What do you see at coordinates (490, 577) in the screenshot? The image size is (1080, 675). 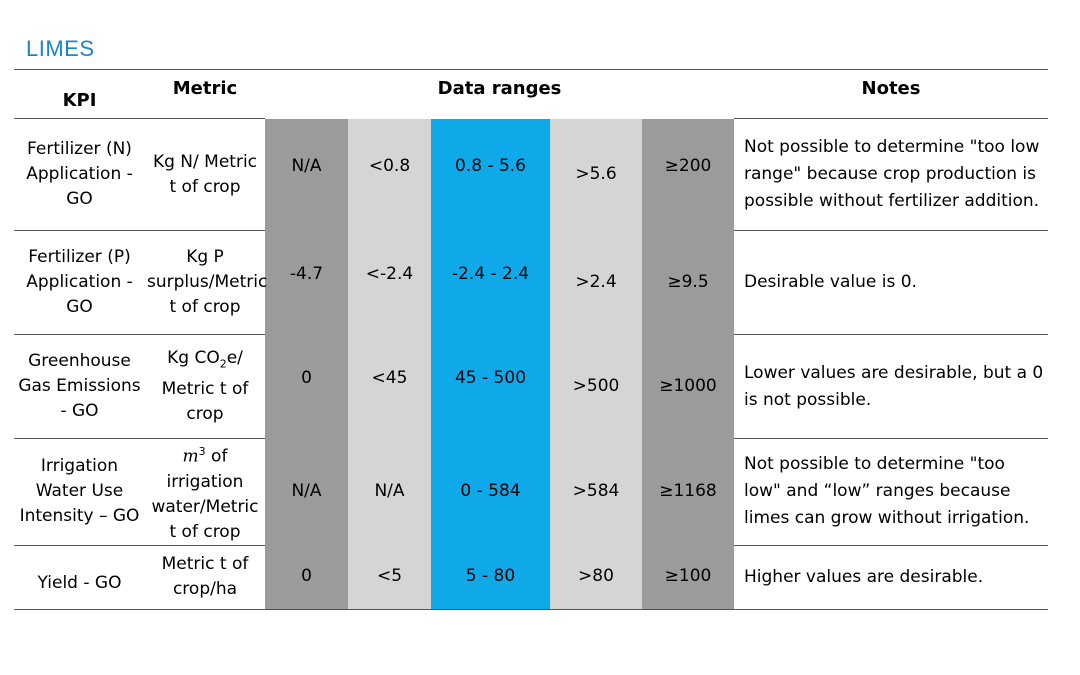 I see `range-cell: 5 - 80` at bounding box center [490, 577].